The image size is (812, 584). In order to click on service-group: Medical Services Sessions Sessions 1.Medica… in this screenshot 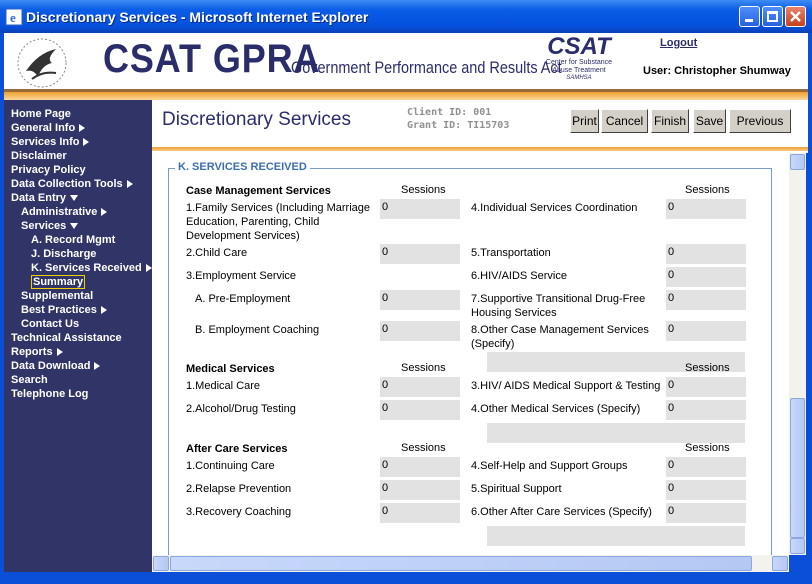, I will do `click(471, 404)`.